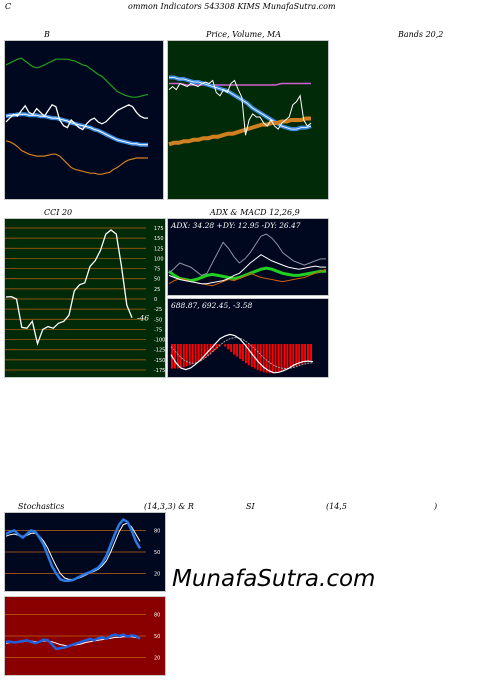 The image size is (500, 680). I want to click on macd-chart: 688.87, 692.45, -3.58, so click(248, 338).